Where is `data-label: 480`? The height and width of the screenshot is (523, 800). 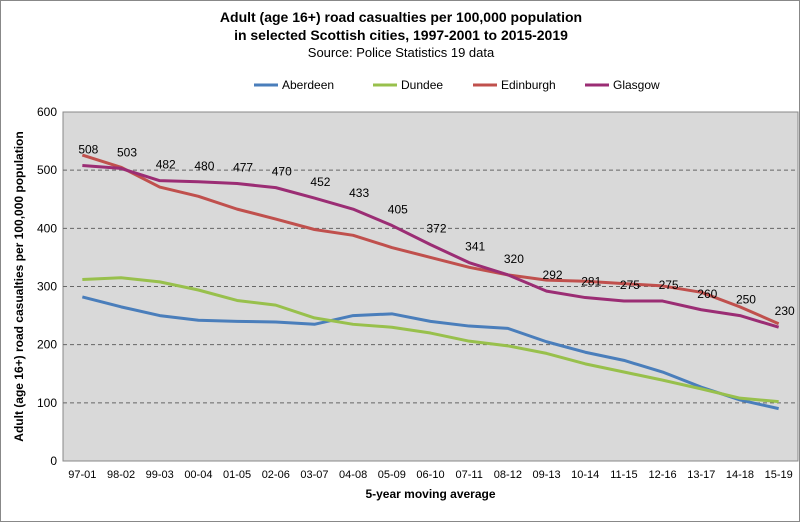
data-label: 480 is located at coordinates (204, 166).